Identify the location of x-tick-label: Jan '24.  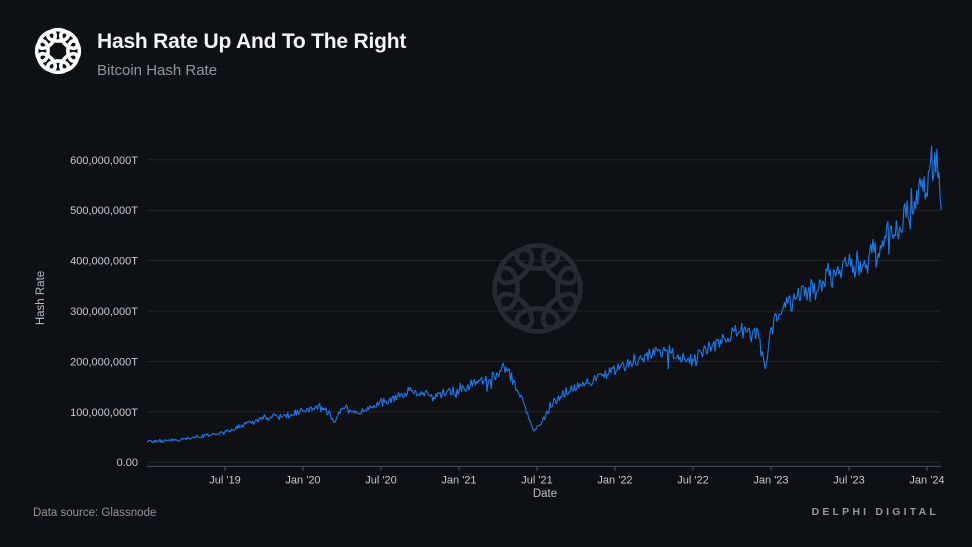
(926, 481).